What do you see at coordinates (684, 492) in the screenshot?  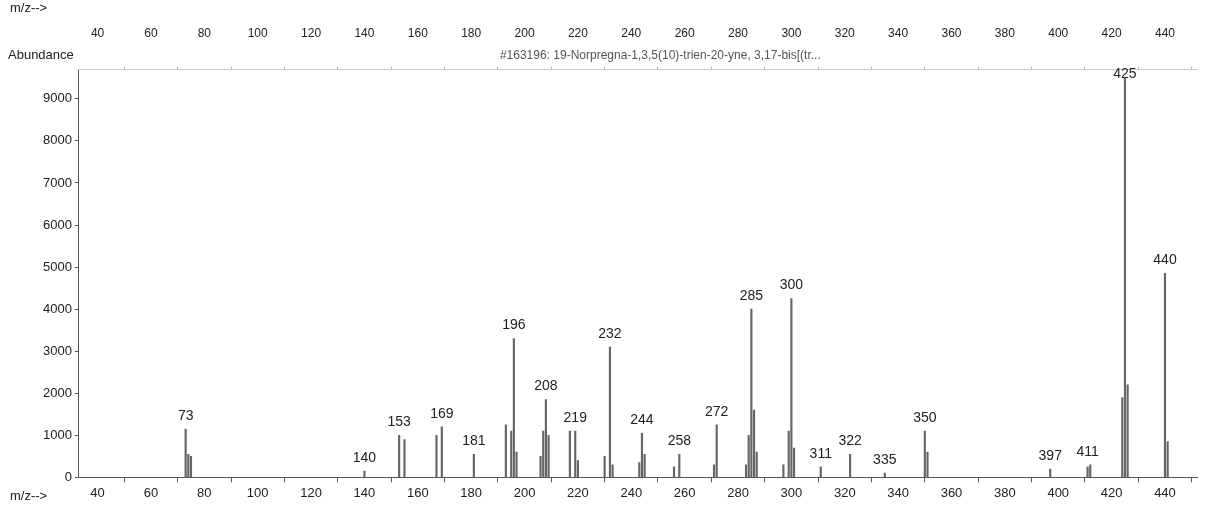 I see `x-tick-label: 260` at bounding box center [684, 492].